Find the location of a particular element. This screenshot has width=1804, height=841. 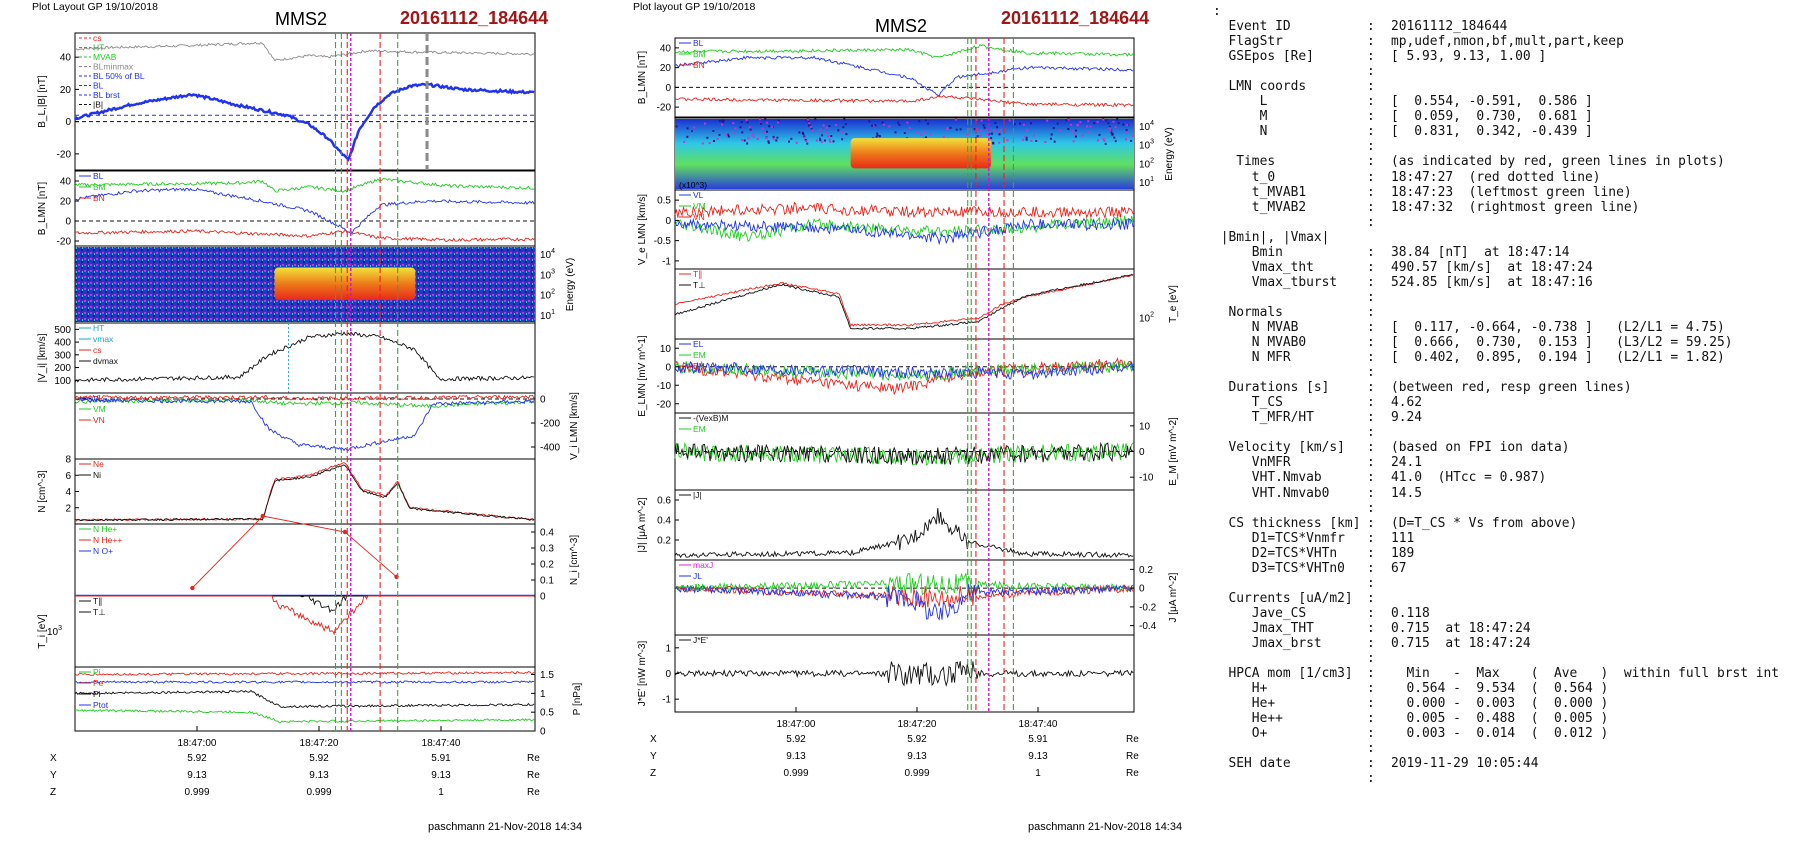

tick-exponent: 3 is located at coordinates (60, 628).